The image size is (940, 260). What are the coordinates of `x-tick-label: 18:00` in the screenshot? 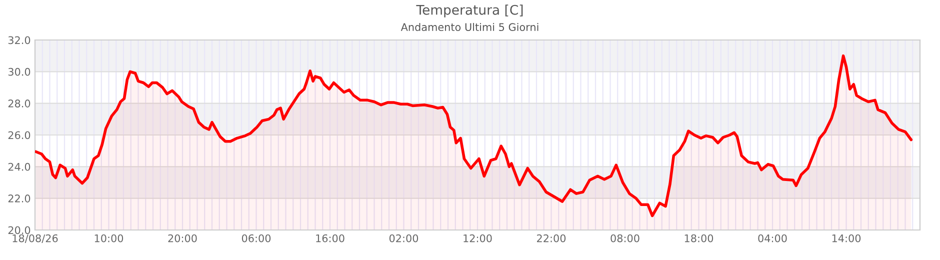 It's located at (699, 238).